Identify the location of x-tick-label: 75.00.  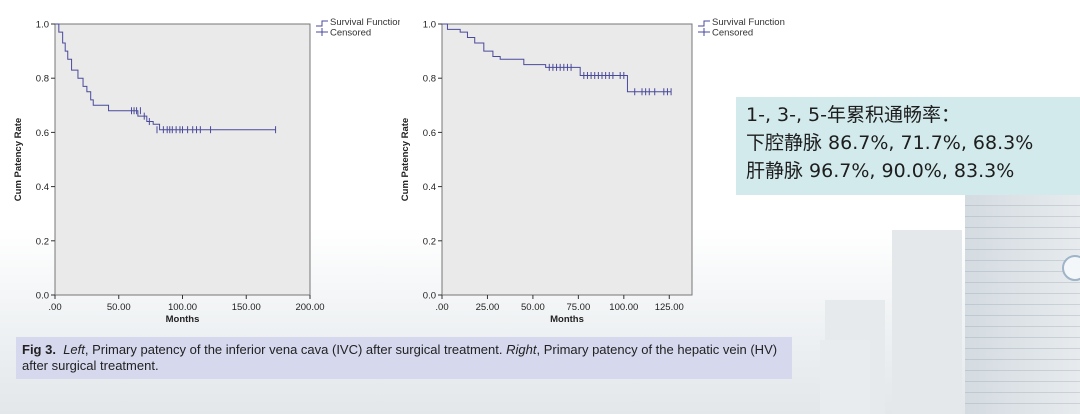
(578, 307).